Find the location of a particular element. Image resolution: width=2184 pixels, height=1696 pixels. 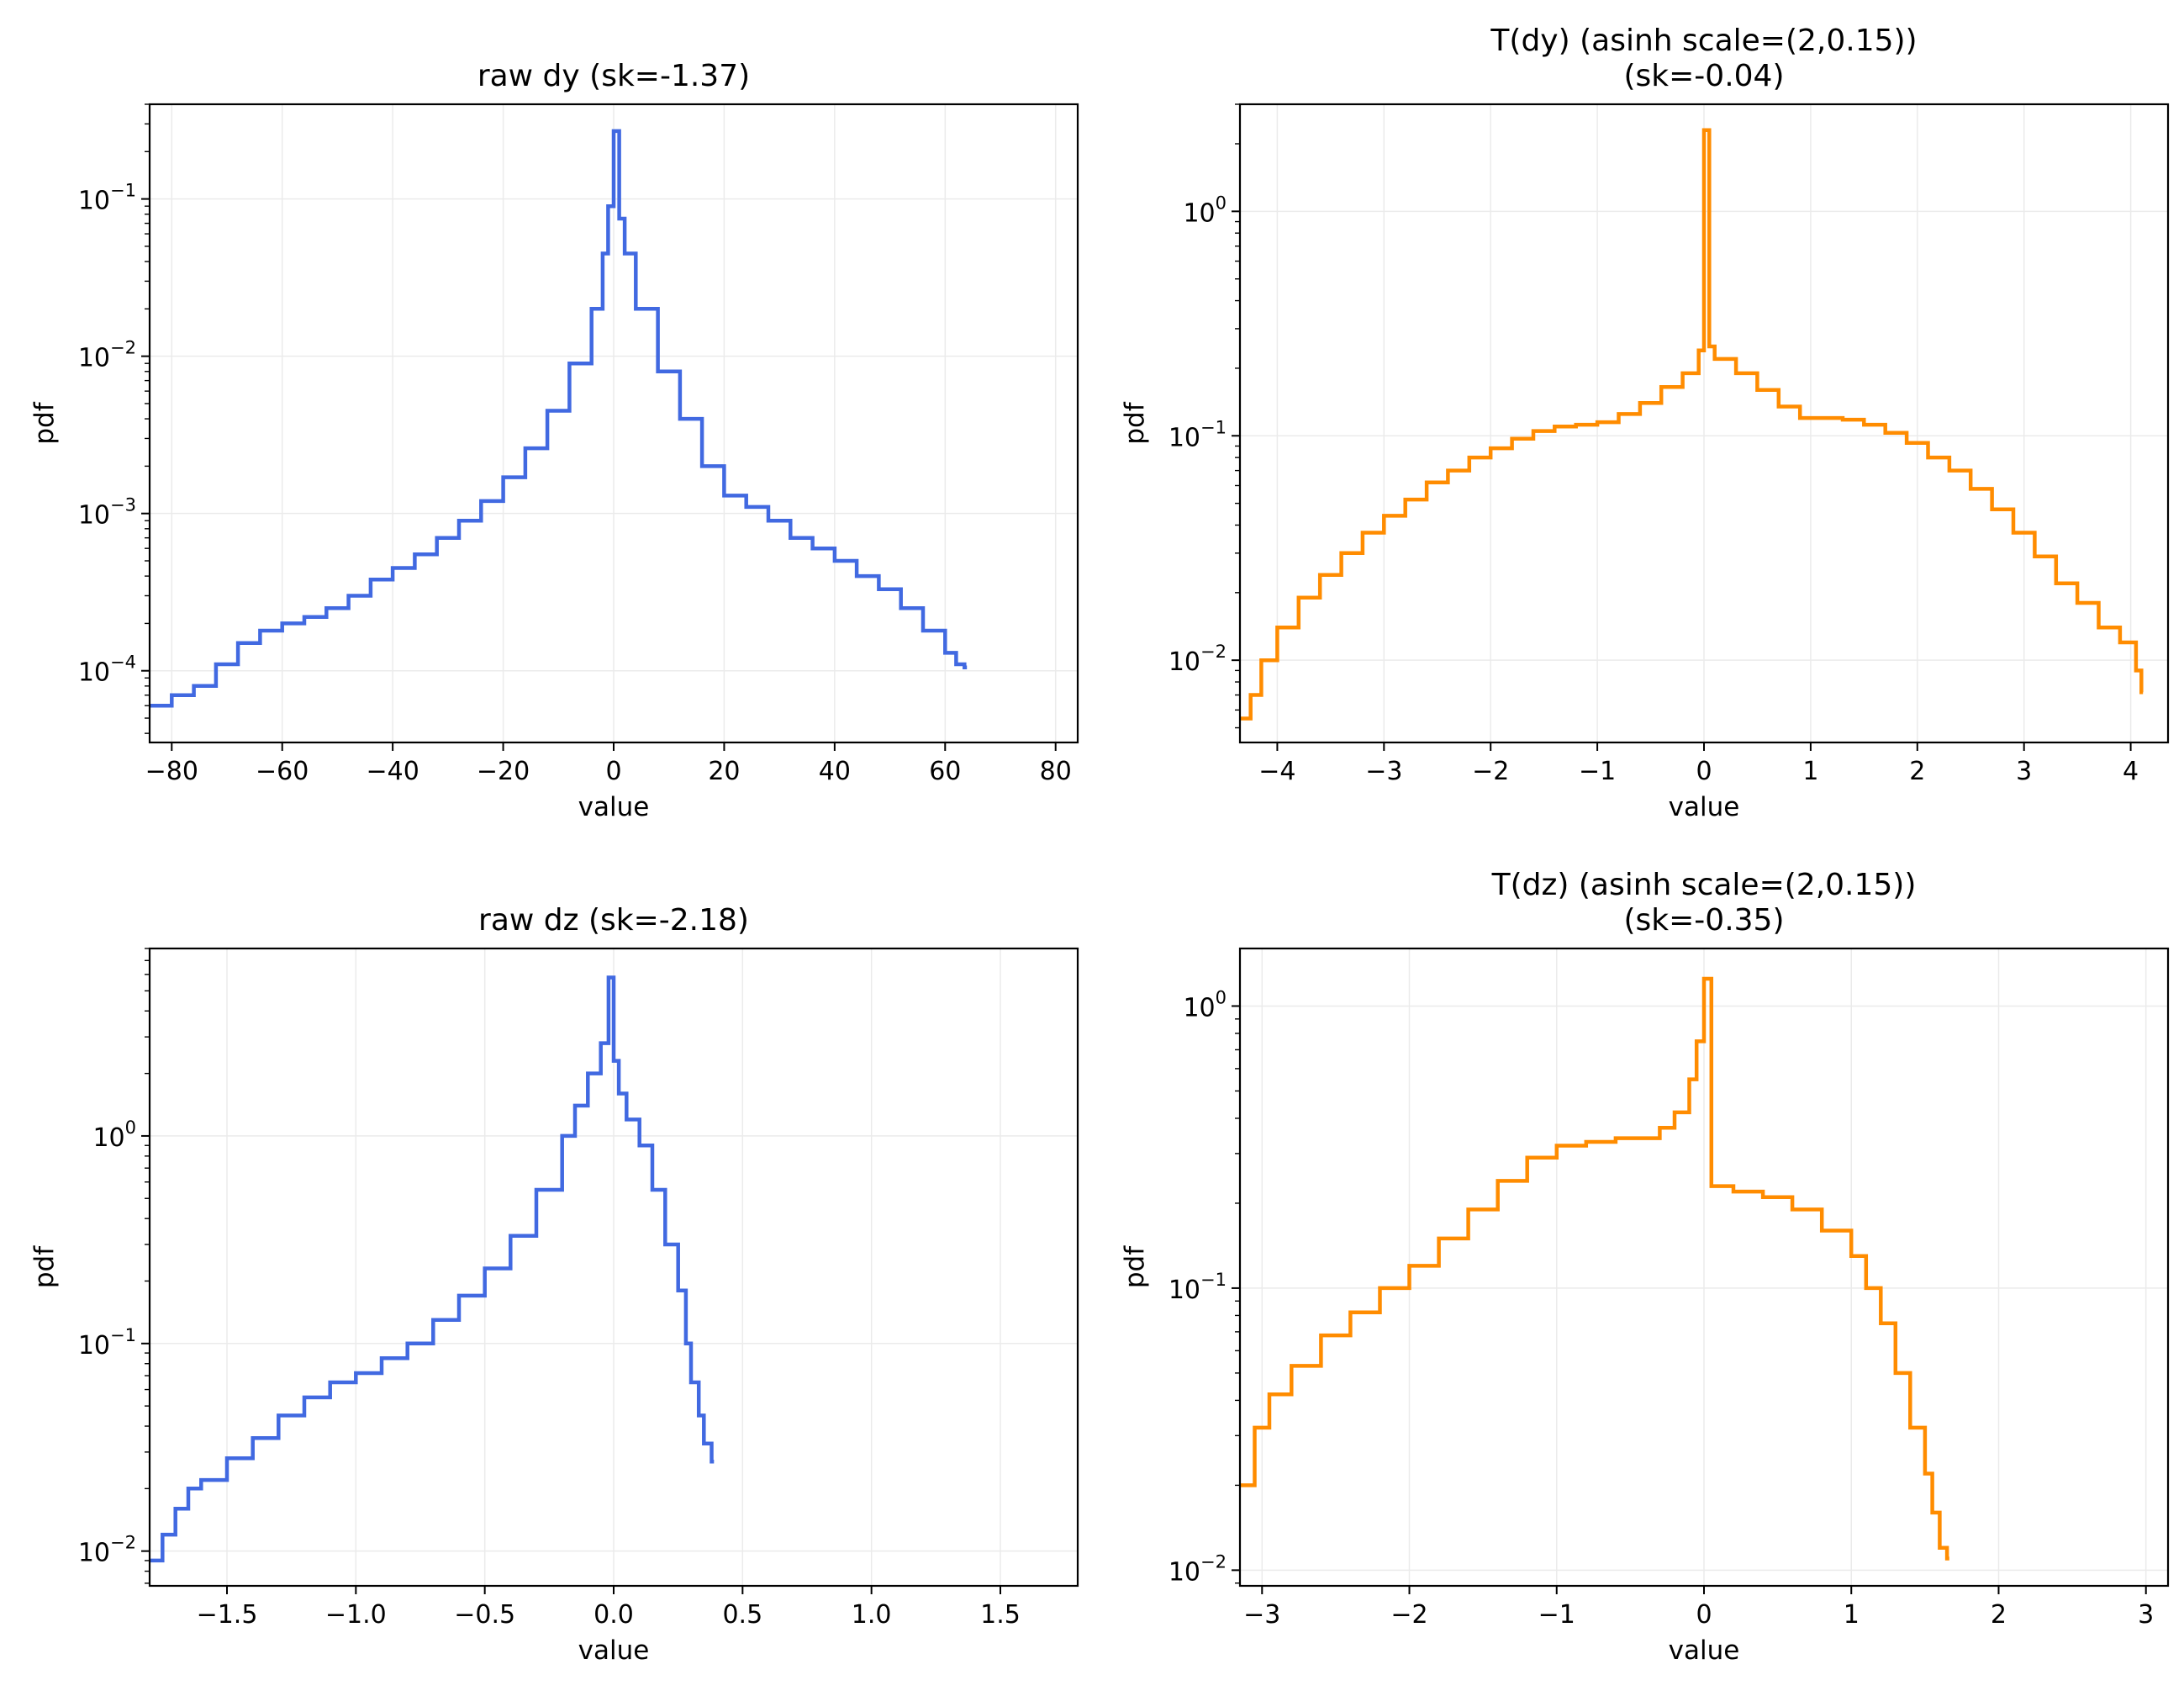

x-tick-label: −1.5 is located at coordinates (227, 1615).